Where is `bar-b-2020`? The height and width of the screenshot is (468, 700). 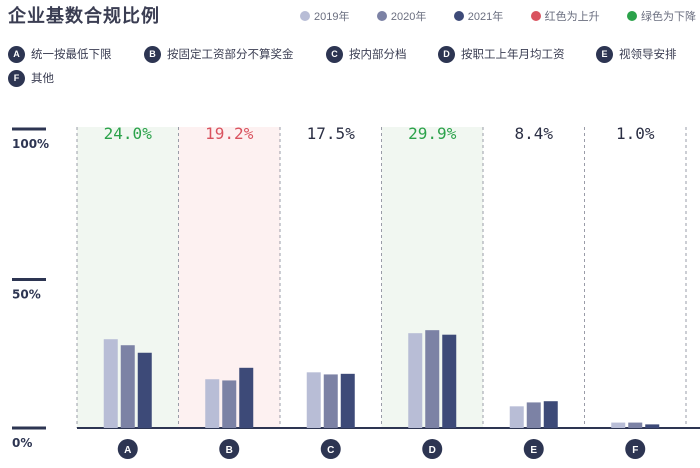 bar-b-2020 is located at coordinates (229, 404).